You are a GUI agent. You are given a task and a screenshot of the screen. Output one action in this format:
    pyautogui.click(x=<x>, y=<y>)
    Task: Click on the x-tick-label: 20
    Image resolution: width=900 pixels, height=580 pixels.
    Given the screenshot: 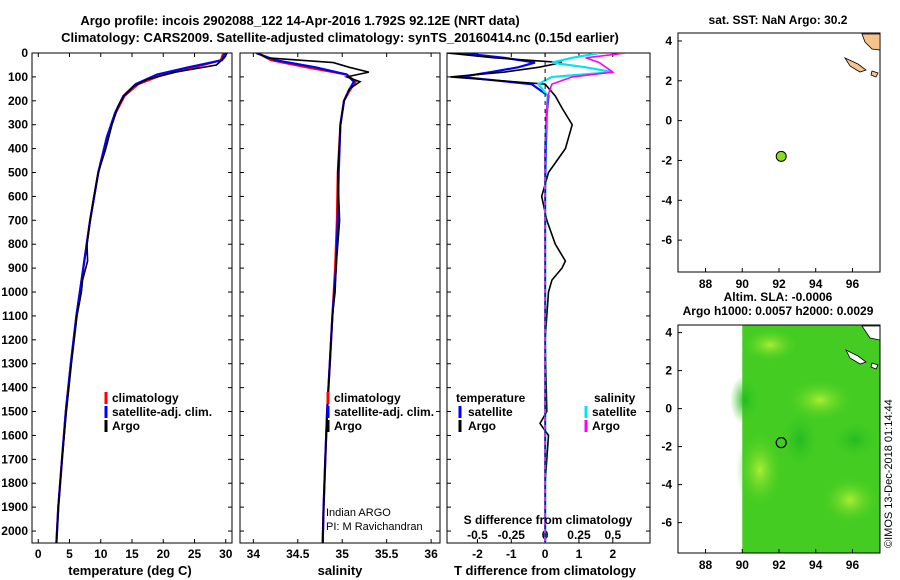 What is the action you would take?
    pyautogui.click(x=164, y=554)
    